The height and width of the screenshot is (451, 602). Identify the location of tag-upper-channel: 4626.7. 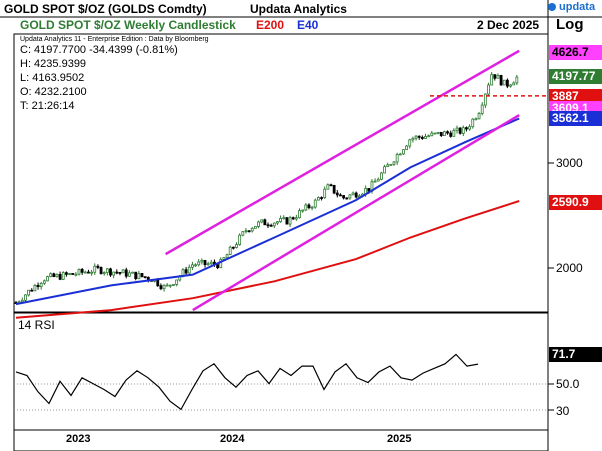
(575, 52).